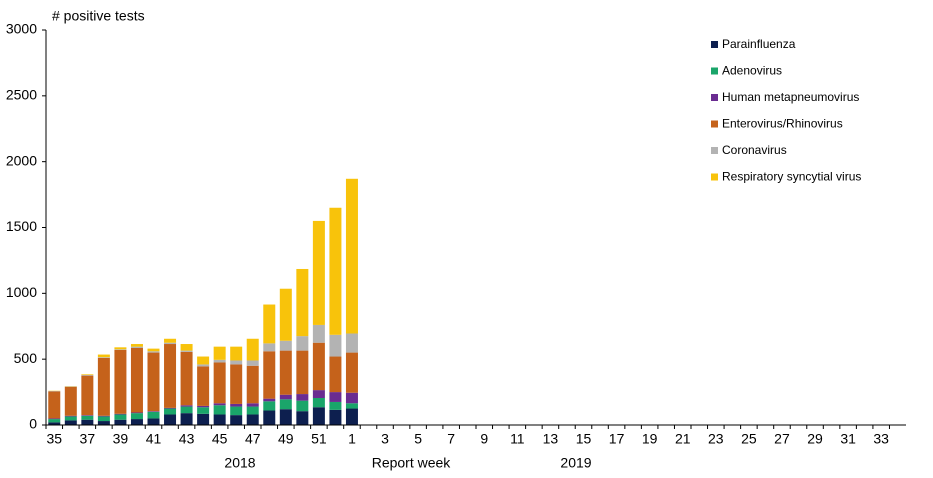  What do you see at coordinates (98, 16) in the screenshot?
I see `y-axis-label: # positive tests` at bounding box center [98, 16].